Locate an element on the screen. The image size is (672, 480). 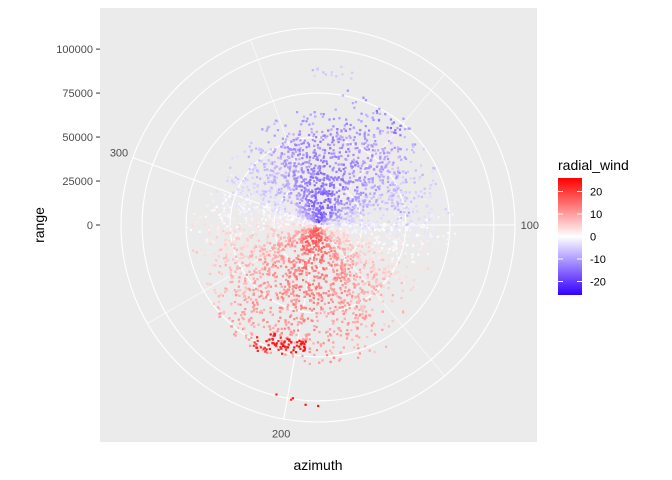
legend-tick-label: -10 is located at coordinates (598, 260).